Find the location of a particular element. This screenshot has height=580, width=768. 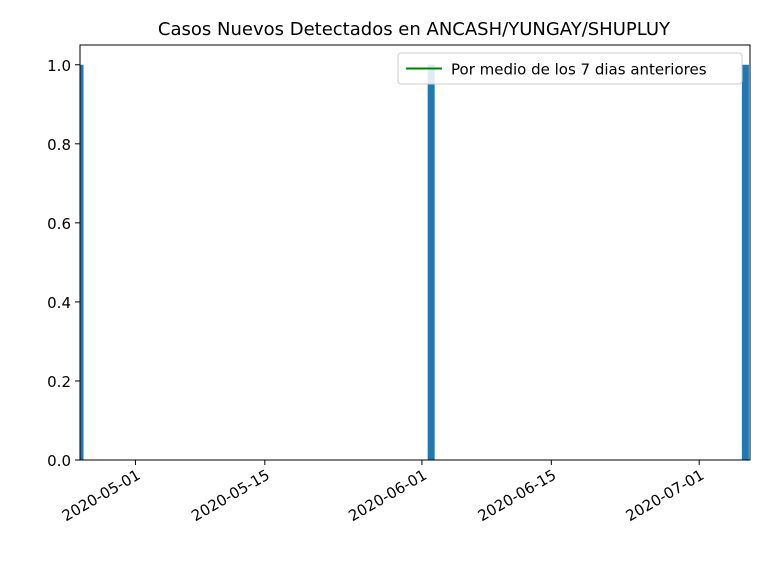

y-tick-label: 0.0 is located at coordinates (59, 461).